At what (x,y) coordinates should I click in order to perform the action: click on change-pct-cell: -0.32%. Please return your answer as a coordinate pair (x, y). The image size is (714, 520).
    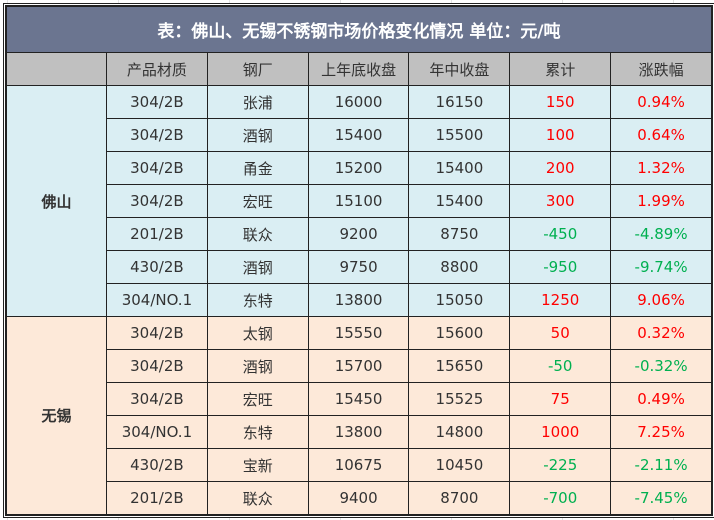
    Looking at the image, I should click on (661, 366).